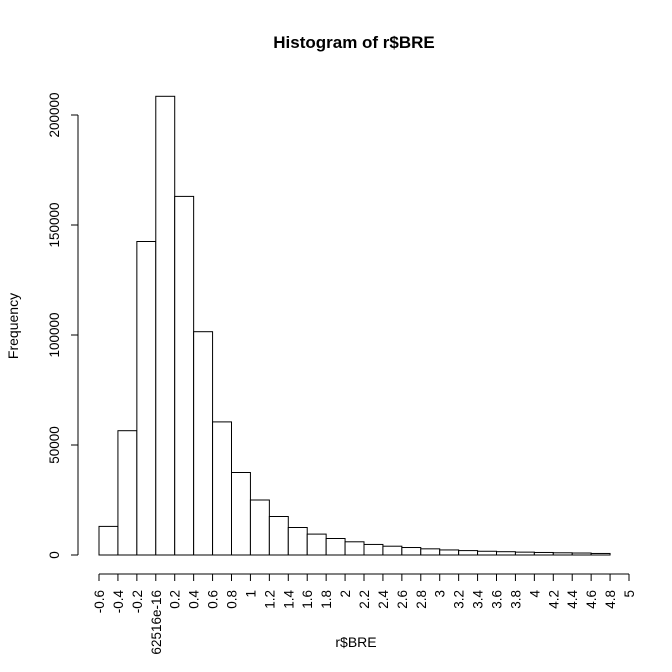 Image resolution: width=672 pixels, height=672 pixels. I want to click on x-tick-label: 2.6, so click(402, 599).